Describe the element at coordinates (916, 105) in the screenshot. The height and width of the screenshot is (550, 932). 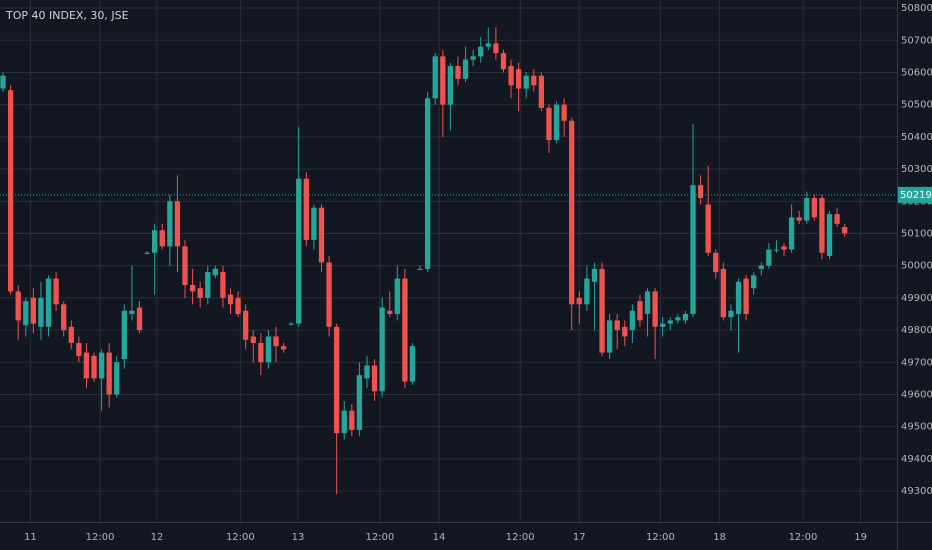
I see `y-tick-label: 50500.00` at that location.